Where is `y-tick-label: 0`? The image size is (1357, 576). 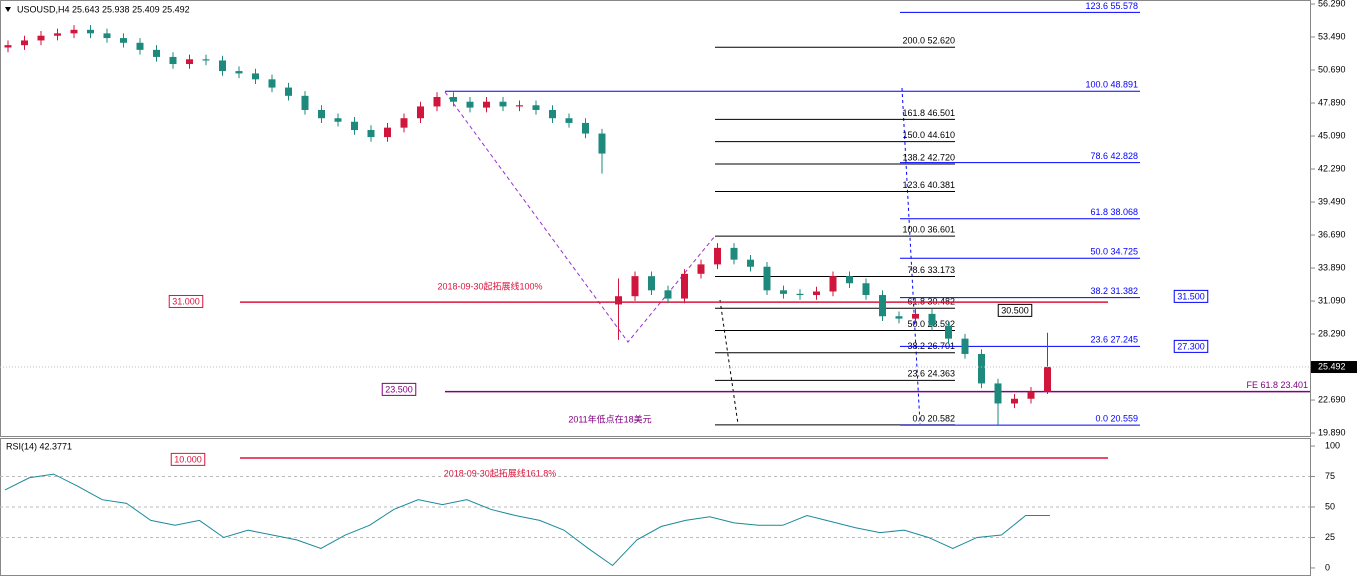
y-tick-label: 0 is located at coordinates (1327, 567).